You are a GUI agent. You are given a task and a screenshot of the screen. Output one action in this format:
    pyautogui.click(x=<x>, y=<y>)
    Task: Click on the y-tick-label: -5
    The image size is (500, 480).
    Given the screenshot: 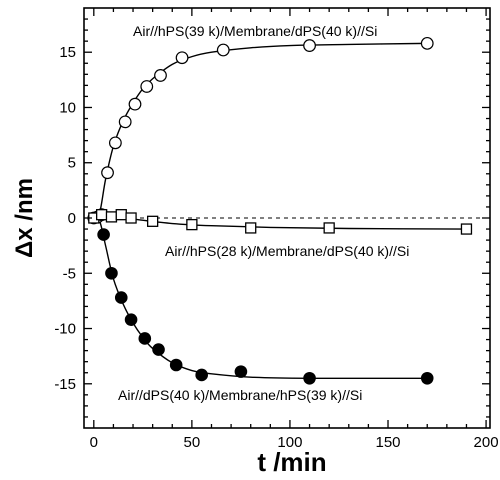 What is the action you would take?
    pyautogui.click(x=69, y=273)
    